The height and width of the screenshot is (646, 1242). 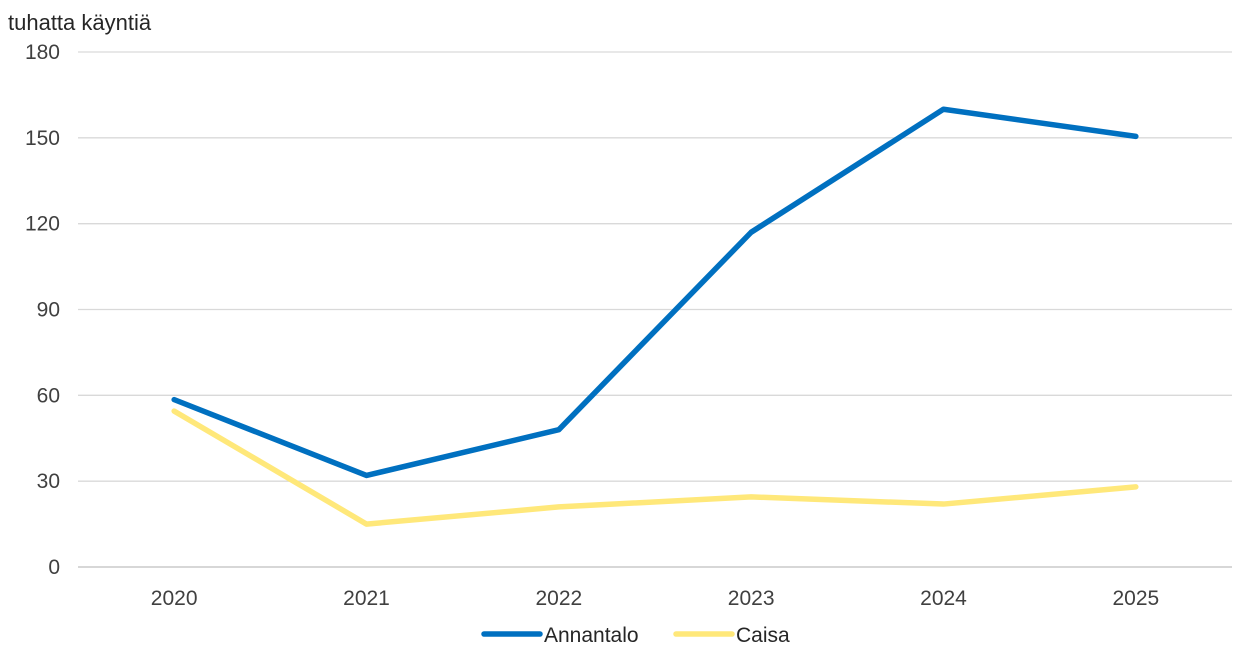 What do you see at coordinates (48, 310) in the screenshot?
I see `y-tick-label: 90` at bounding box center [48, 310].